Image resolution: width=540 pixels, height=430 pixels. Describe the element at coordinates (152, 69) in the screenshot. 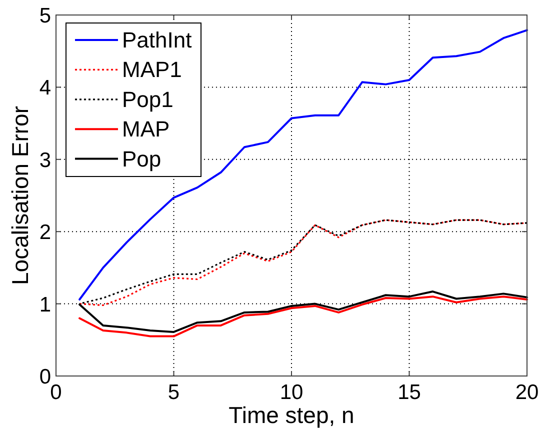

I see `legend-label: MAP1` at that location.